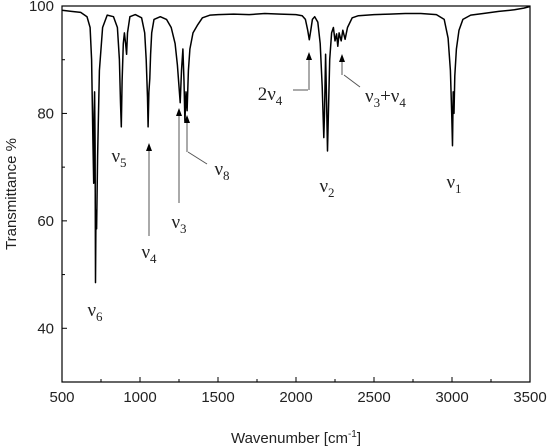 This screenshot has height=448, width=550. Describe the element at coordinates (45, 113) in the screenshot. I see `y-tick-label: 80` at that location.